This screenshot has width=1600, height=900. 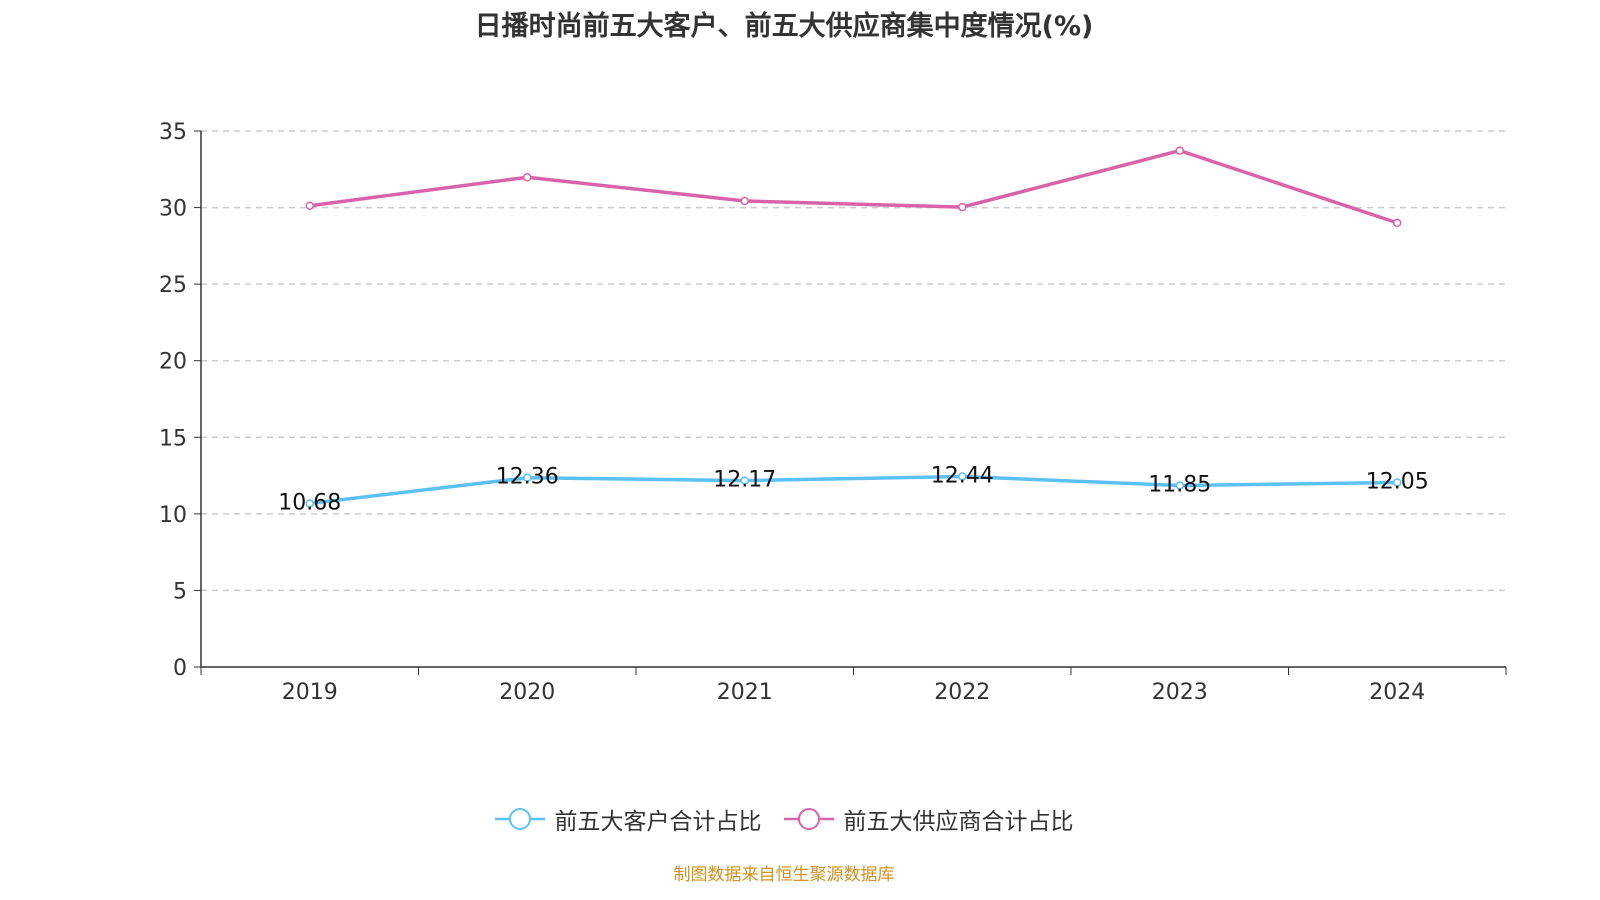 I want to click on data-label: 12.36, so click(x=527, y=477).